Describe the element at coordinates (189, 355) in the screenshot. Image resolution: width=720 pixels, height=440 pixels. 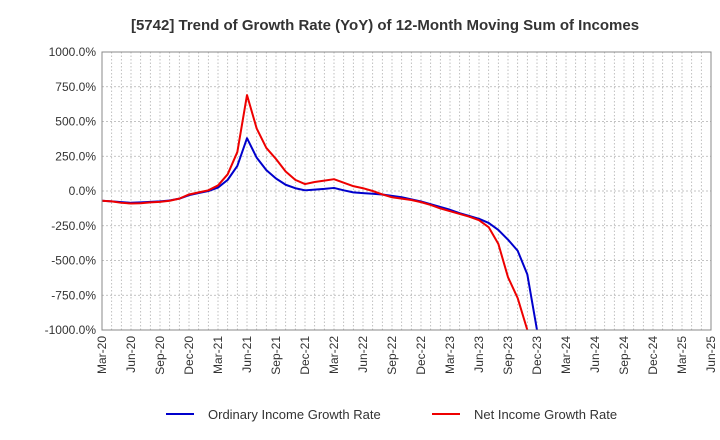
I see `x-tick-label: Dec-20` at that location.